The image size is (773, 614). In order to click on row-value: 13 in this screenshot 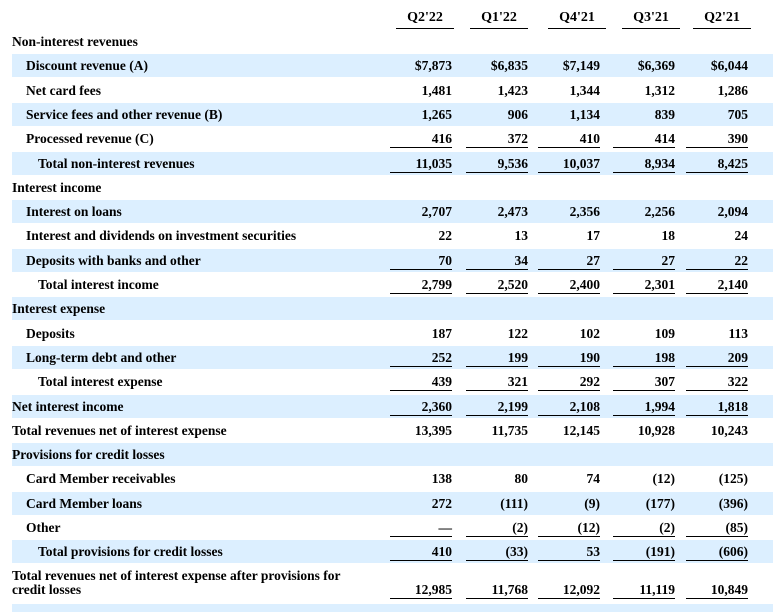, I will do `click(521, 236)`.